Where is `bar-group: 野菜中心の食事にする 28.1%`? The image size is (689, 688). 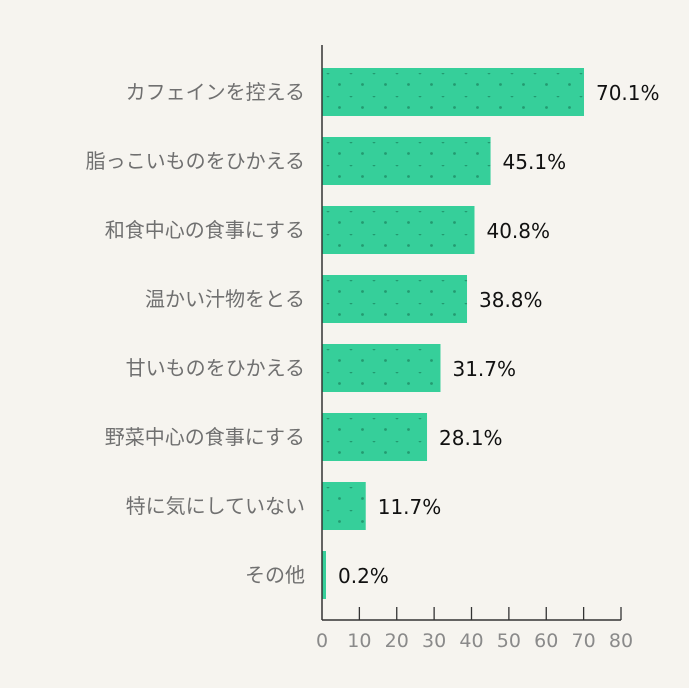 bar-group: 野菜中心の食事にする 28.1% is located at coordinates (304, 437).